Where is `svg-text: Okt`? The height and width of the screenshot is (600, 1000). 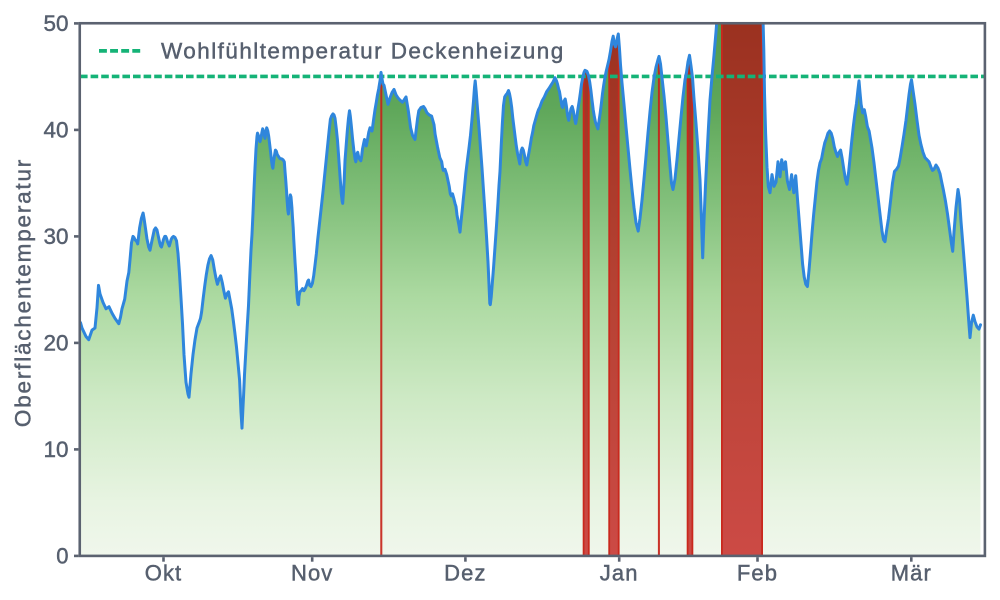
svg-text: Okt is located at coordinates (164, 573).